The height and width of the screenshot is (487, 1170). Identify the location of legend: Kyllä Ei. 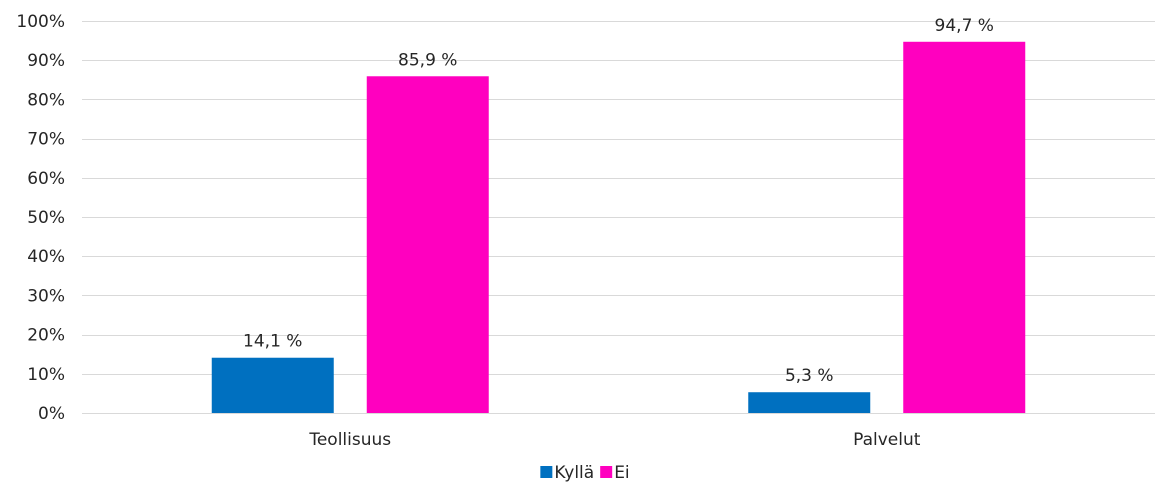
(585, 473).